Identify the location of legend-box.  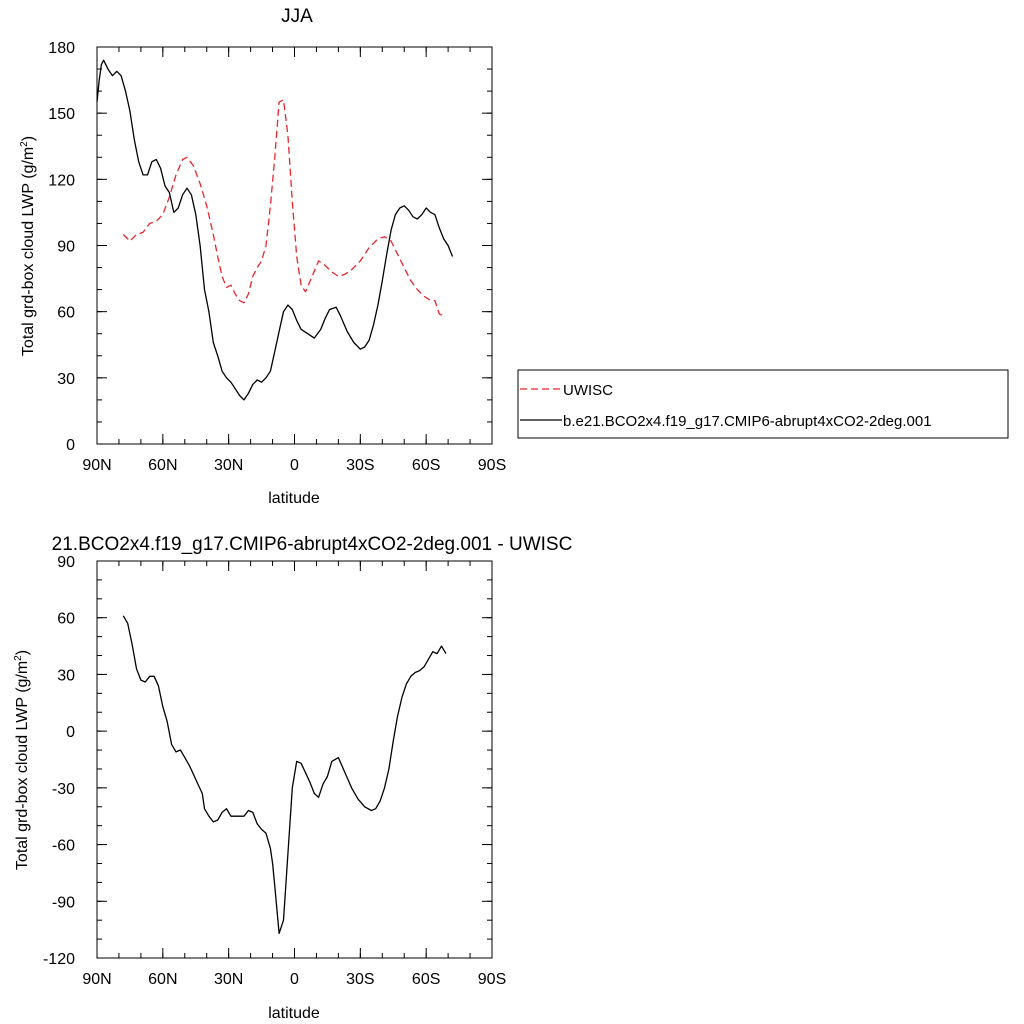
(763, 404).